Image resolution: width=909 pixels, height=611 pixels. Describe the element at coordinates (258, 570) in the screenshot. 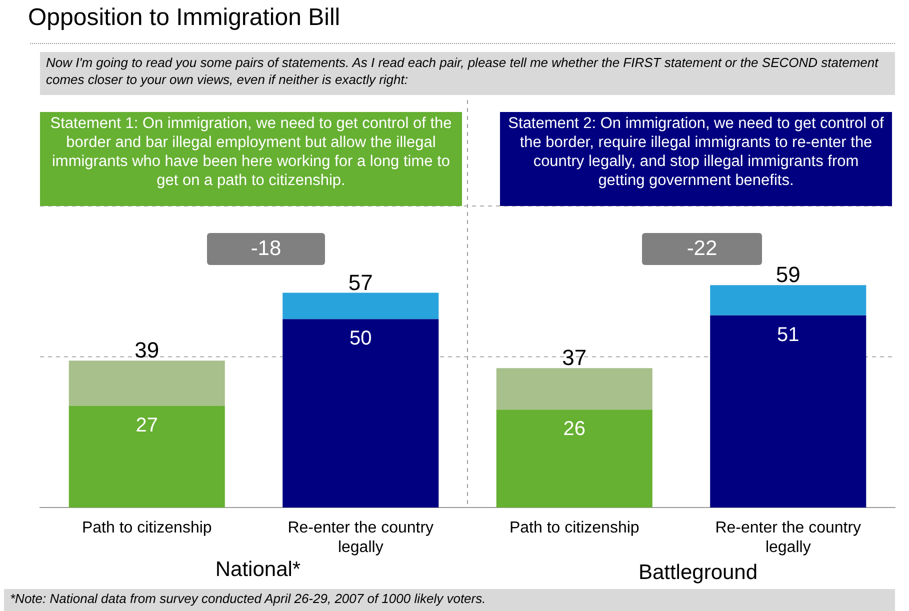

I see `text: National*` at that location.